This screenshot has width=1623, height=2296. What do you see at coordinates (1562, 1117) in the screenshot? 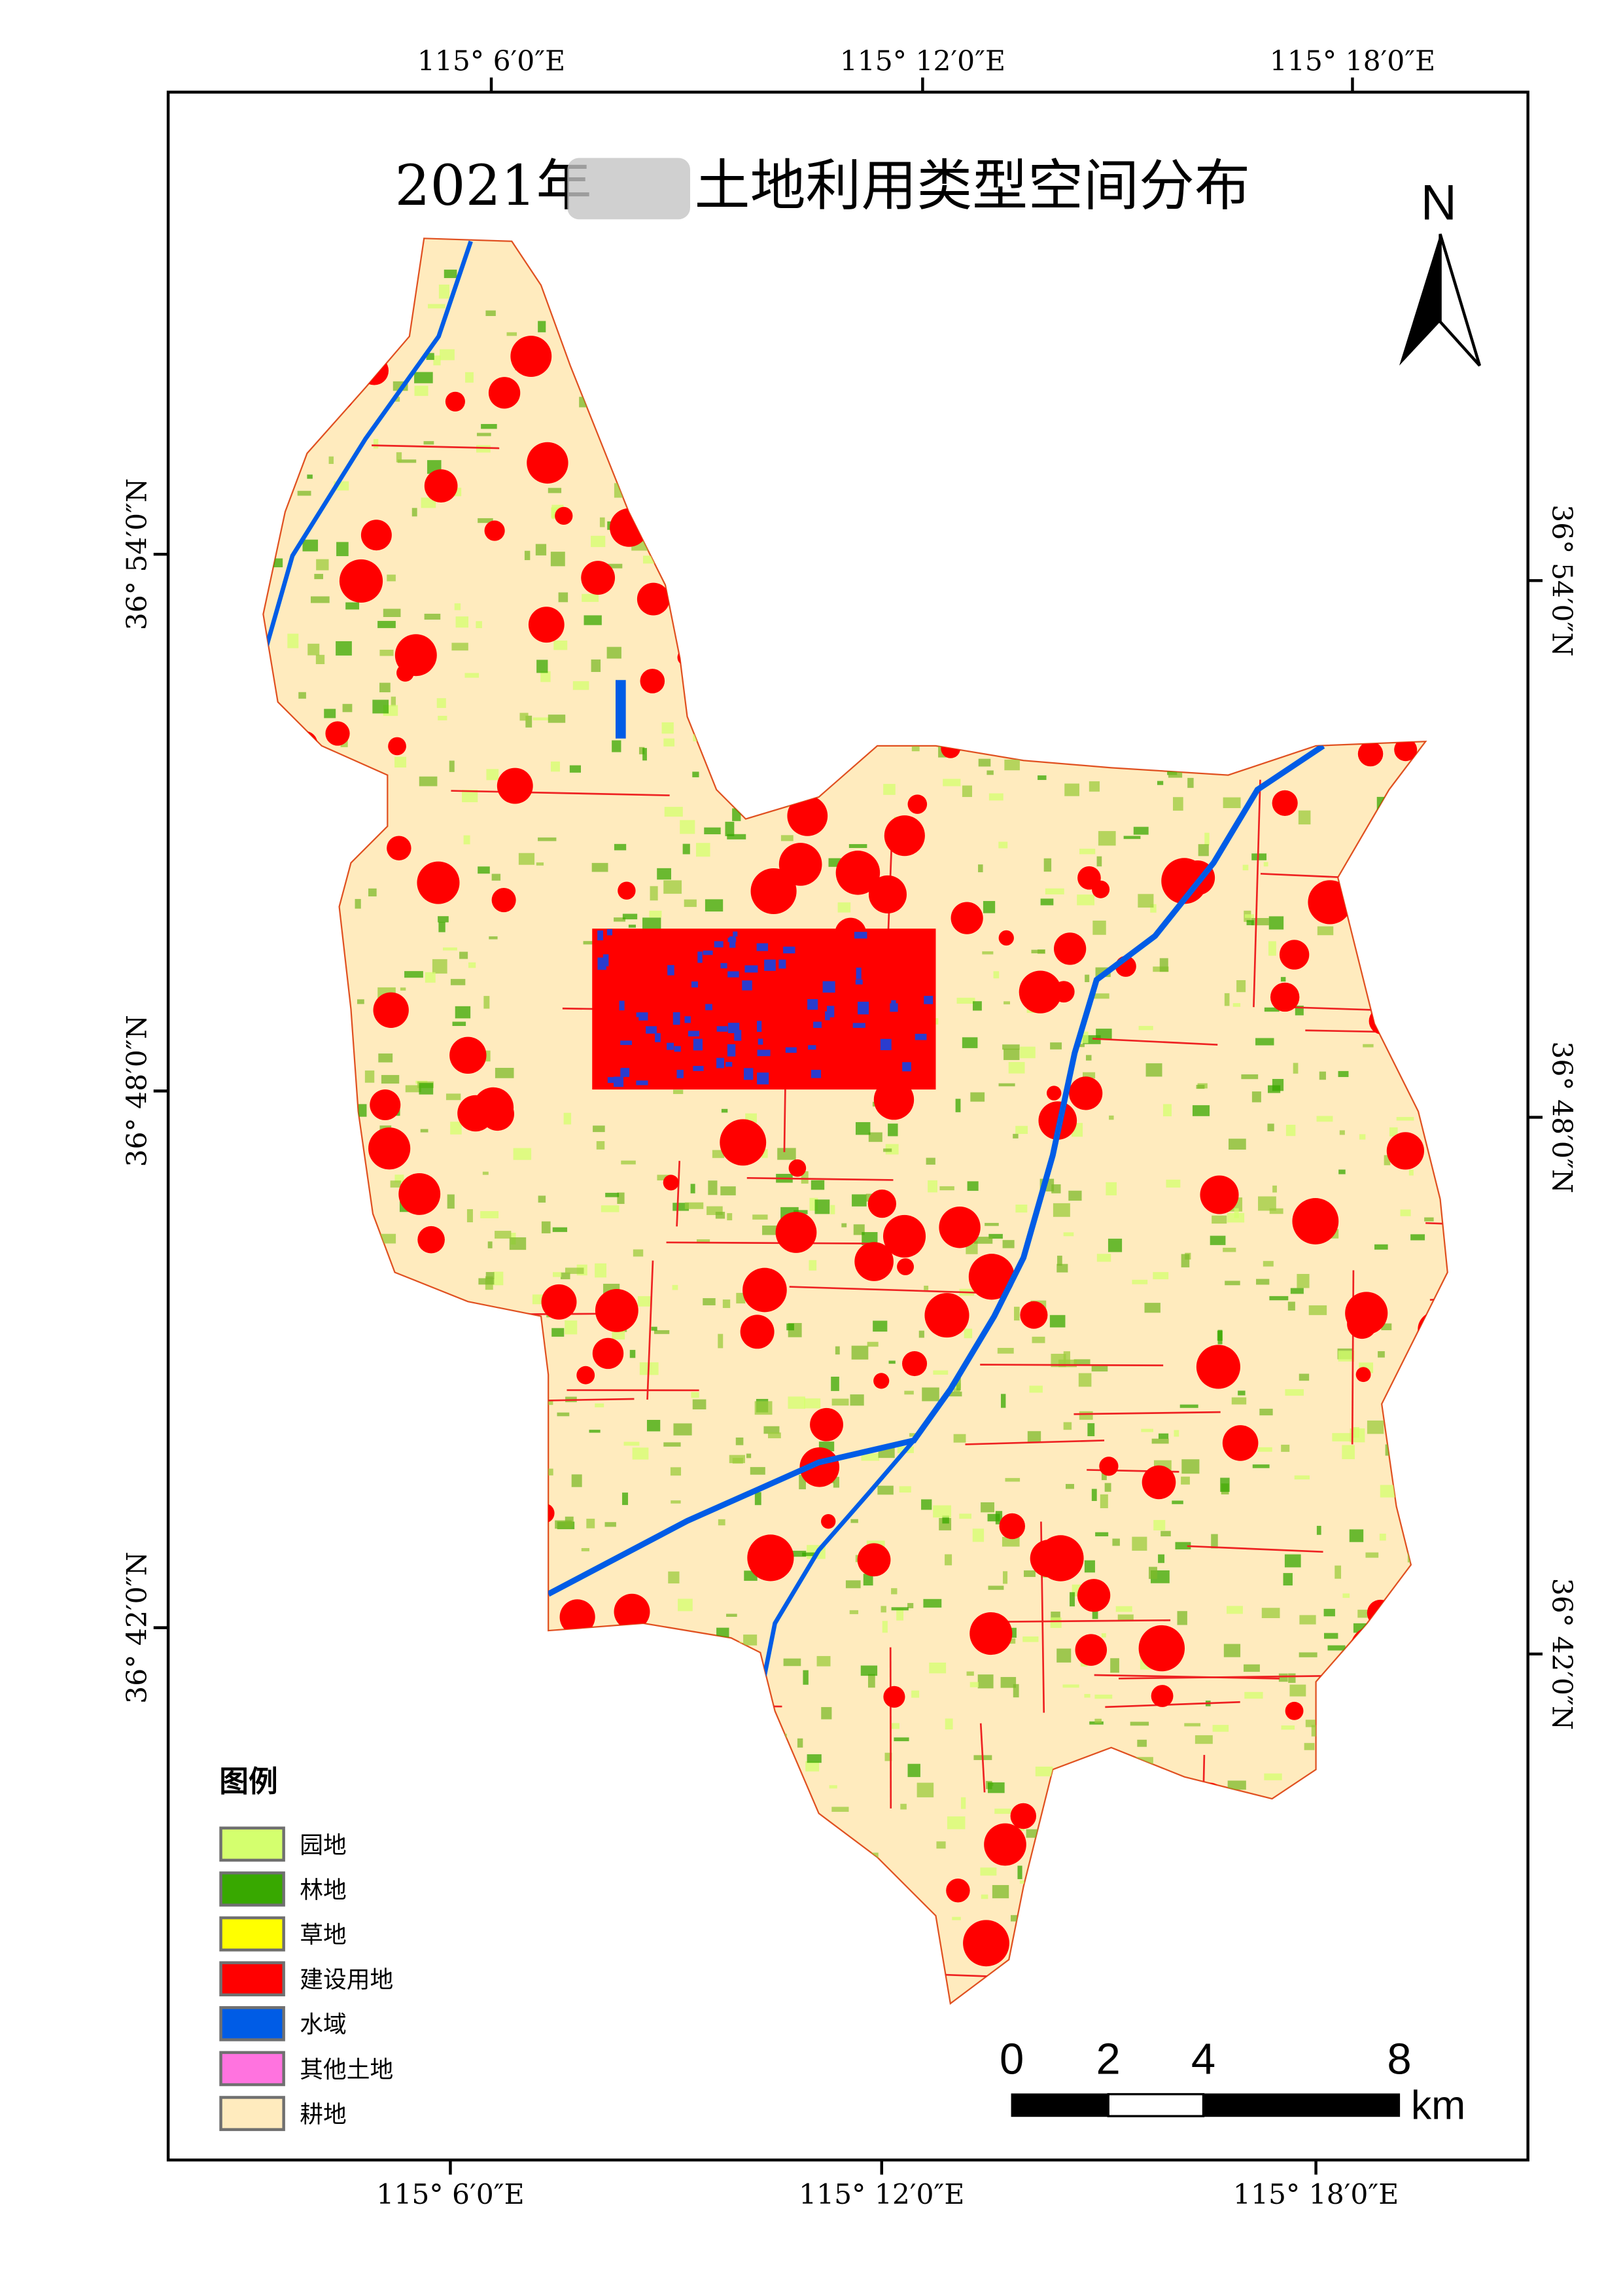
I see `coordinate-label: 36° 48′0″N` at bounding box center [1562, 1117].